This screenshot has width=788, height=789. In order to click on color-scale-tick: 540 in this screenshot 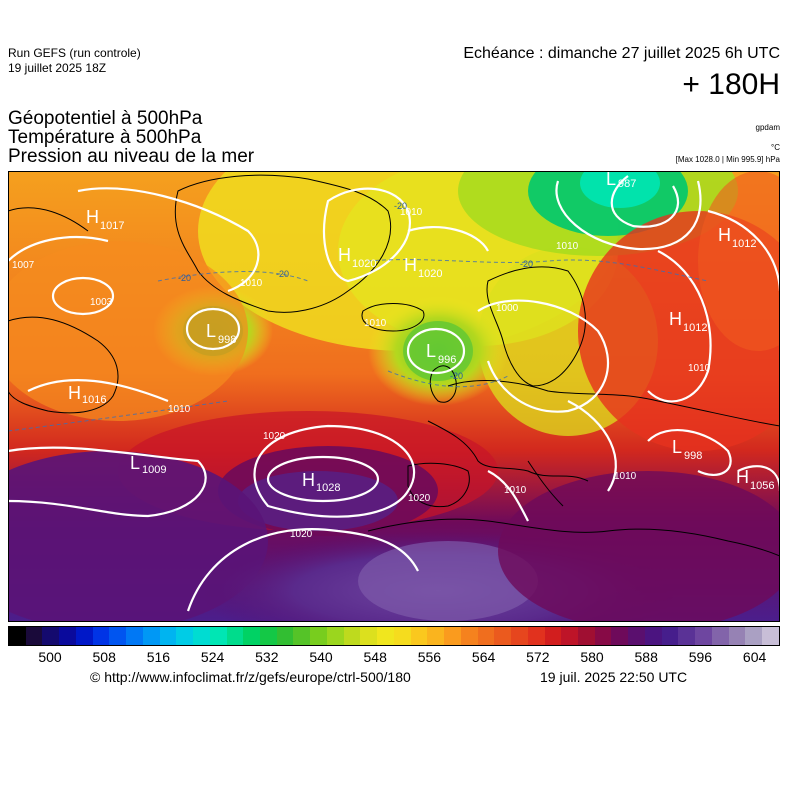, I will do `click(321, 657)`.